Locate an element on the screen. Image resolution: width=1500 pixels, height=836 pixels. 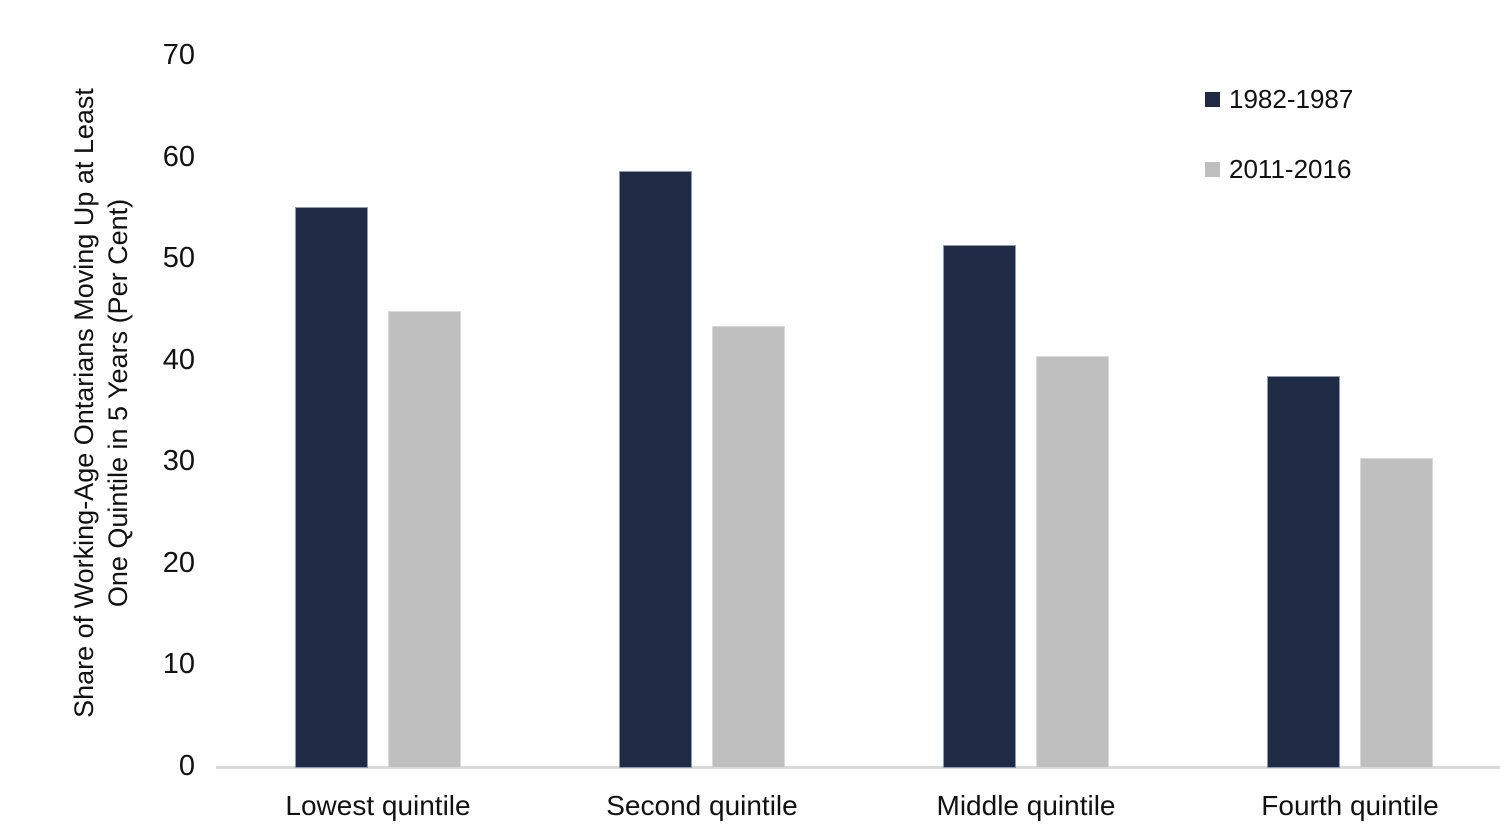
y-tick-label-40: 40 is located at coordinates (178, 359).